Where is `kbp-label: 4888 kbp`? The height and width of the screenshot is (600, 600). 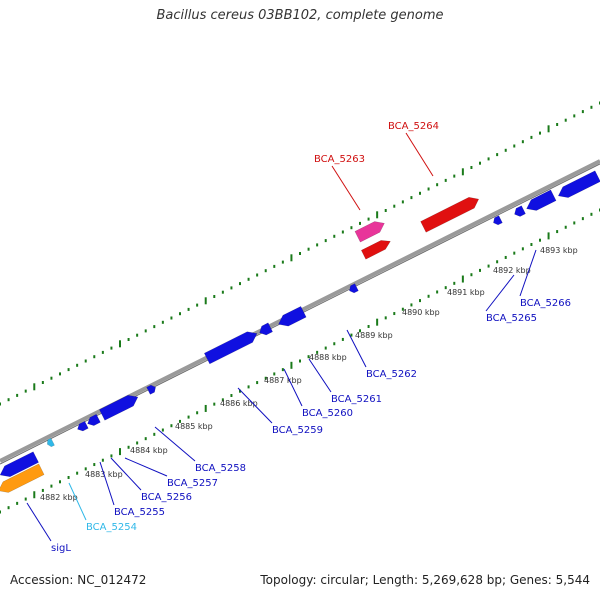 kbp-label: 4888 kbp is located at coordinates (328, 357).